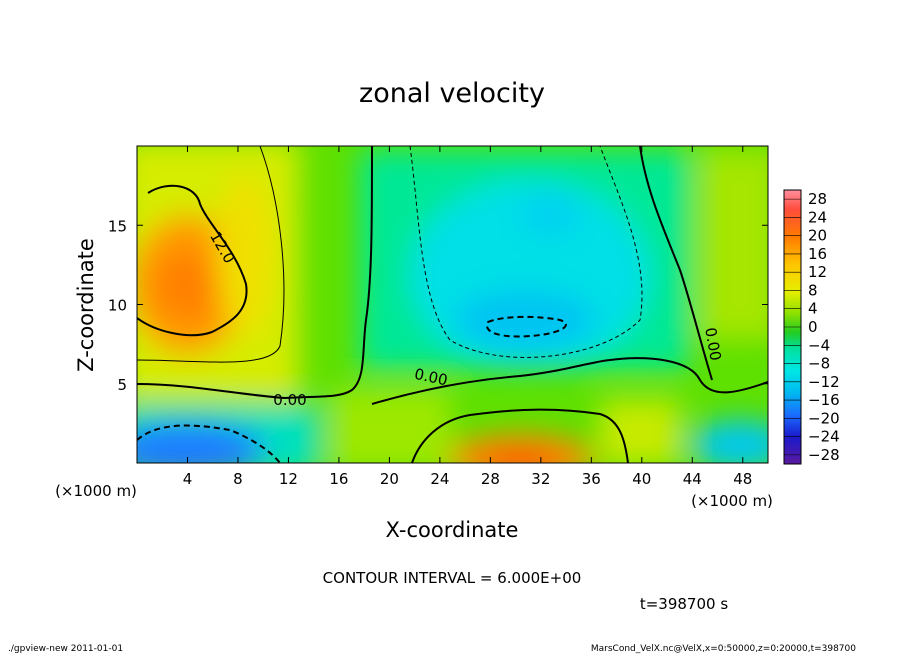 The width and height of the screenshot is (904, 654). I want to click on contour-zero-mid, so click(569, 381).